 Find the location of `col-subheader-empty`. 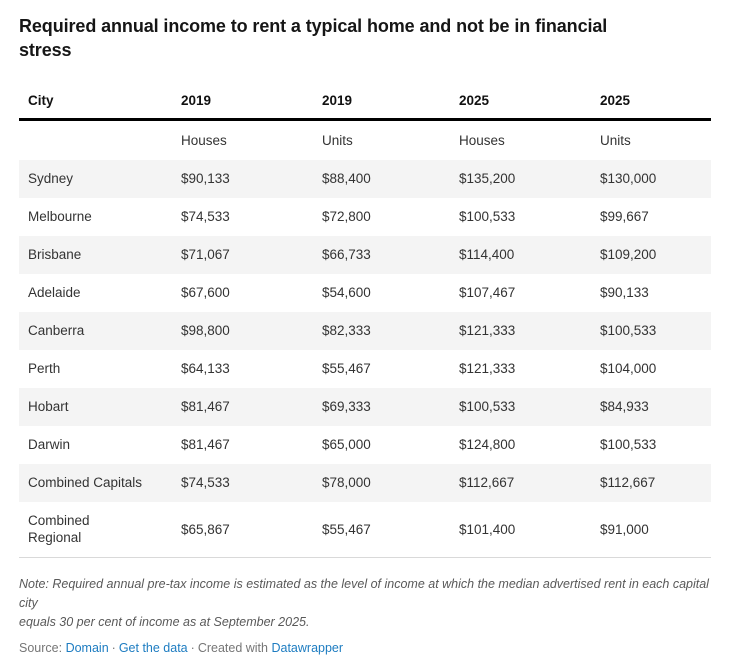

col-subheader-empty is located at coordinates (95, 140).